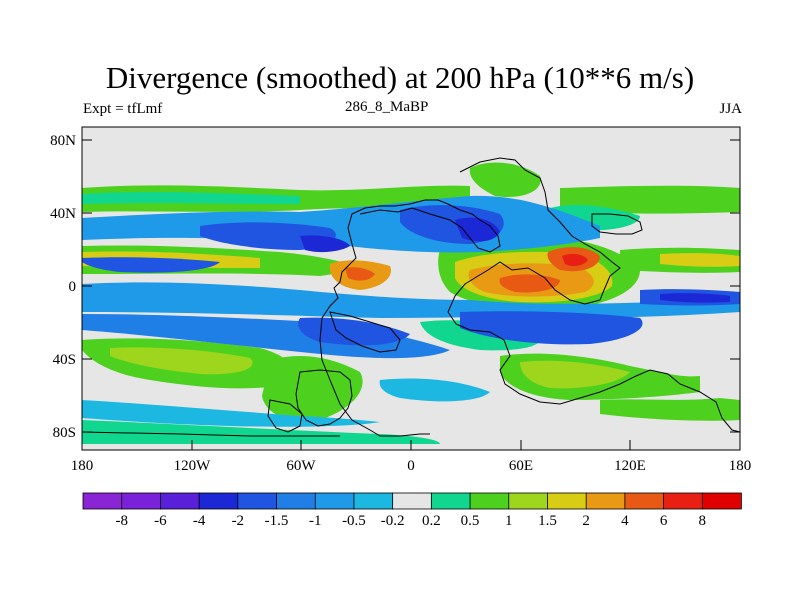 This screenshot has width=800, height=600. I want to click on colorbar-label: 0.5, so click(470, 521).